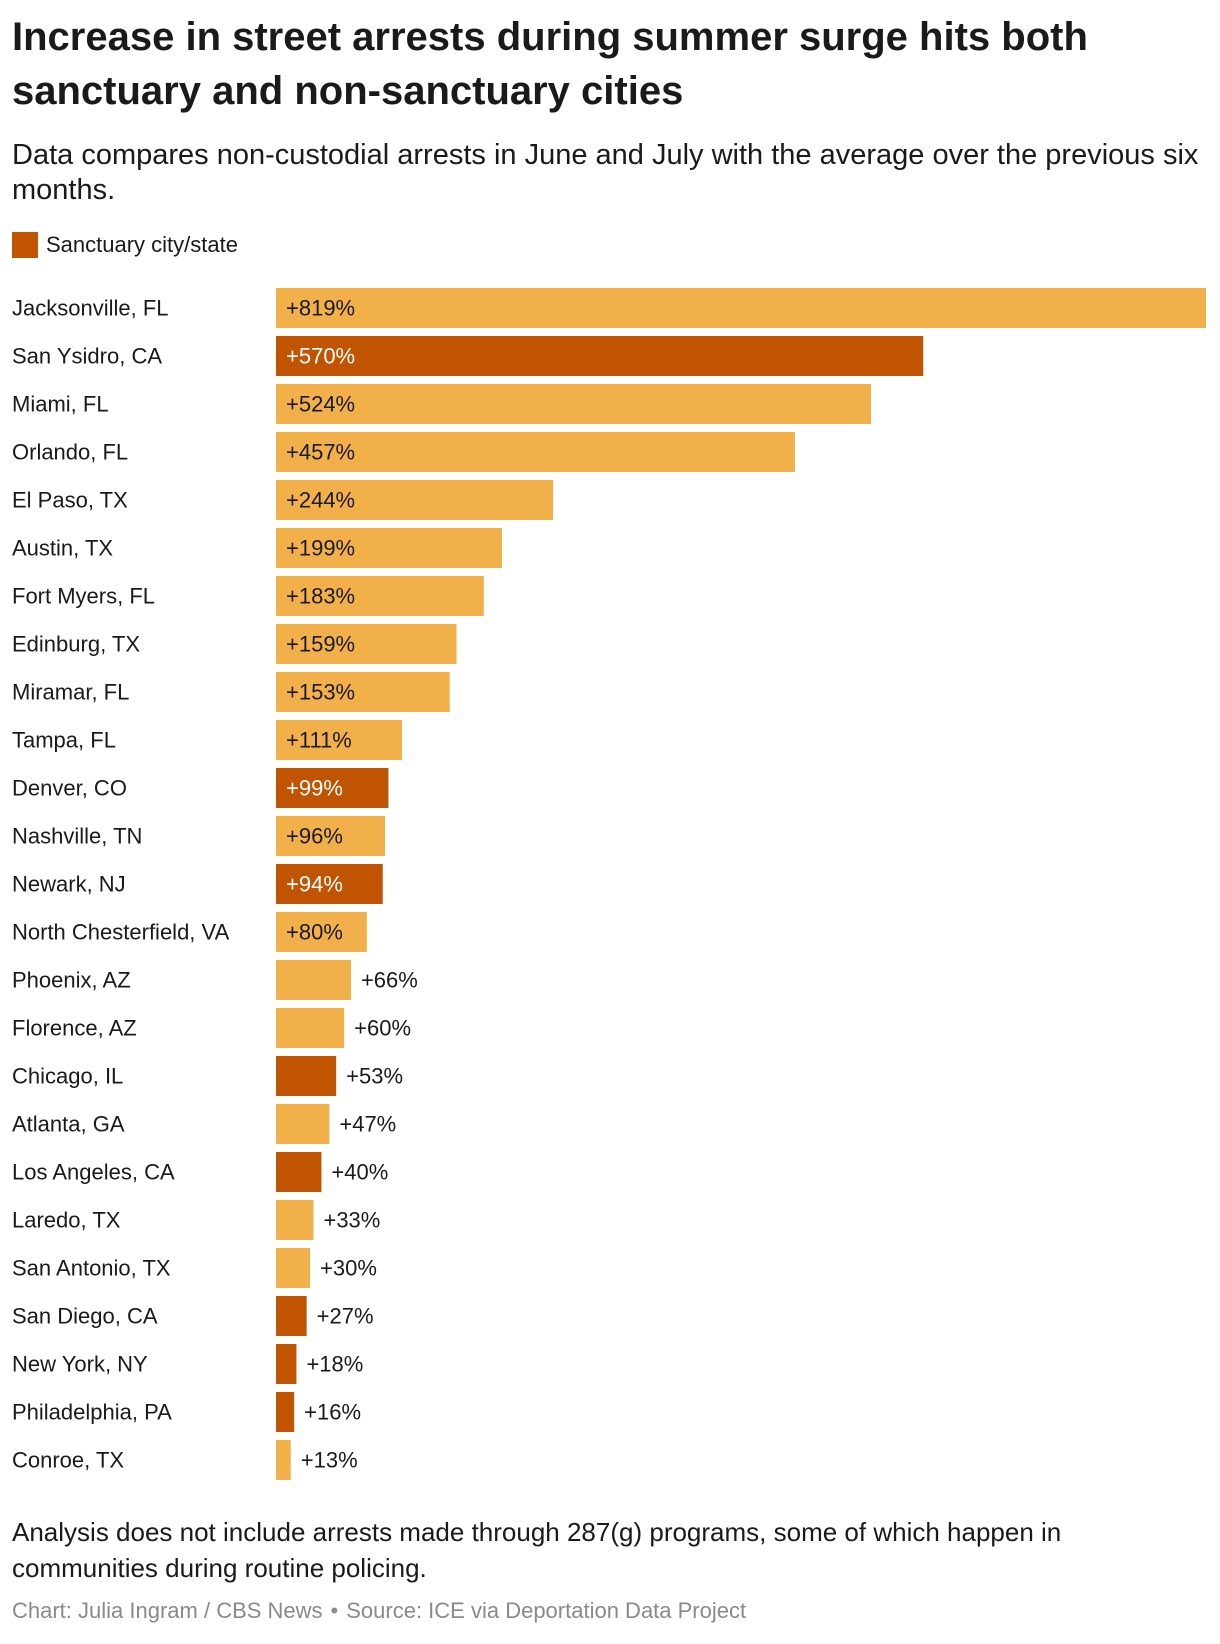 The width and height of the screenshot is (1220, 1644). Describe the element at coordinates (92, 1412) in the screenshot. I see `category-label: Philadelphia, PA` at that location.